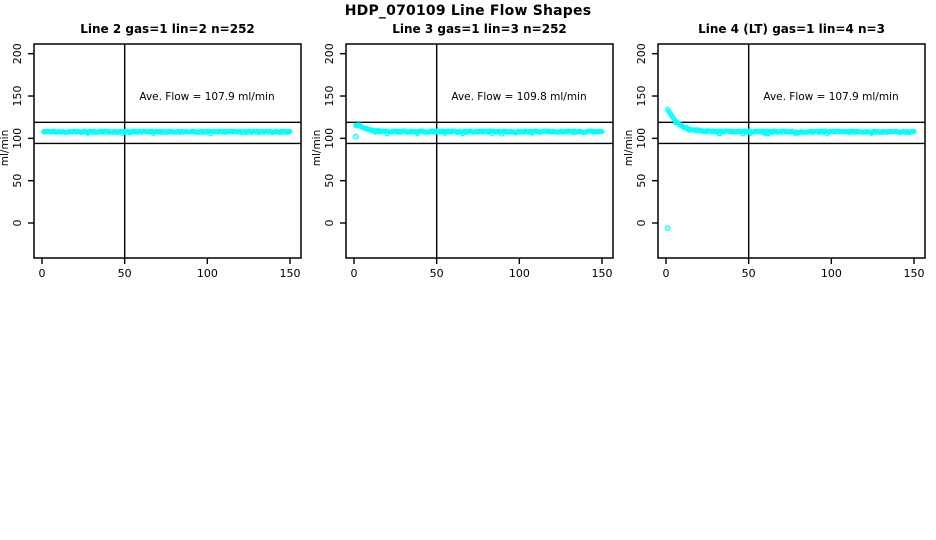 Image resolution: width=936 pixels, height=540 pixels. Describe the element at coordinates (468, 11) in the screenshot. I see `figure-title: HDP_070109 Line Flow Shapes` at that location.